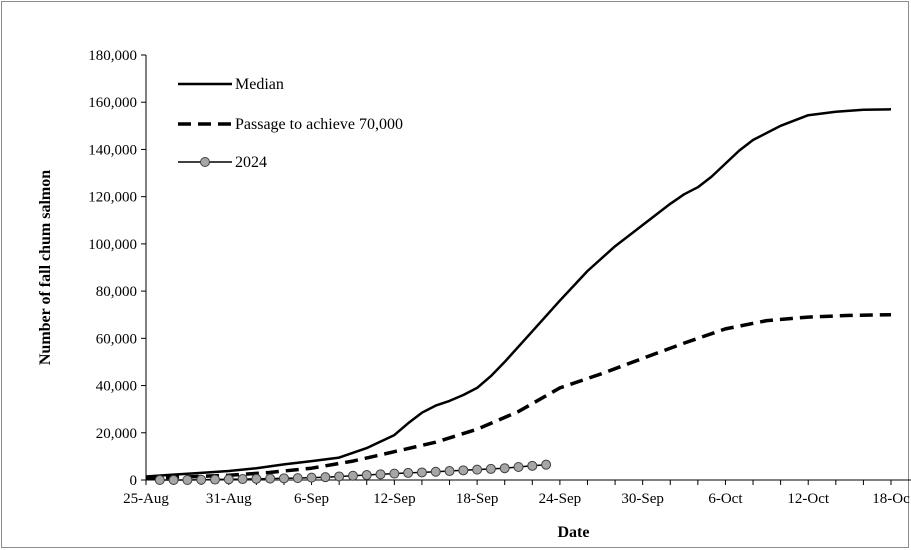  Describe the element at coordinates (251, 162) in the screenshot. I see `legend-label: 2024` at that location.